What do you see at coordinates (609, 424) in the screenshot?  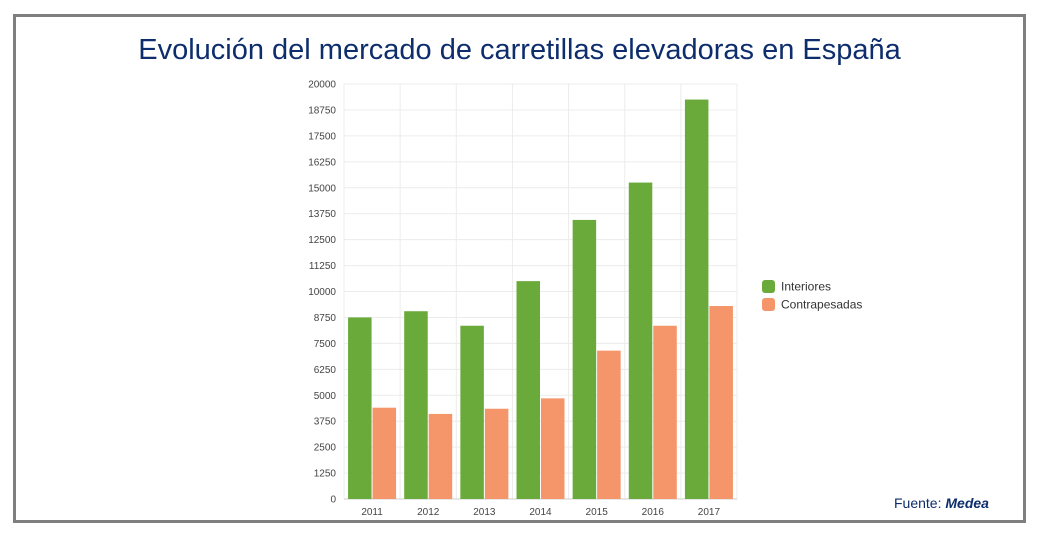 I see `bar-contrapesadas-2015` at bounding box center [609, 424].